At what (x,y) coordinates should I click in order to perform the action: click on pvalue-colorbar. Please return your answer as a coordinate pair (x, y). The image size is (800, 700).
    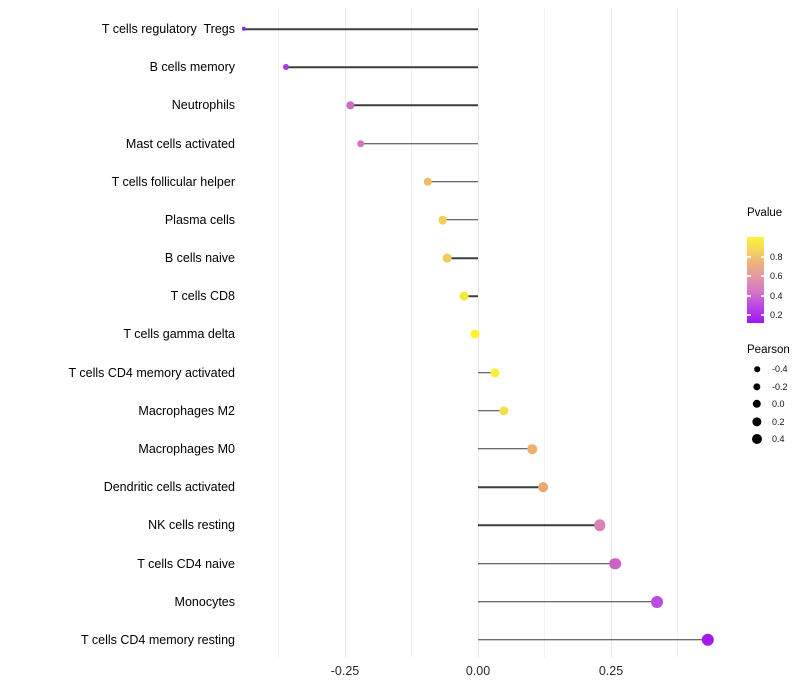
    Looking at the image, I should click on (755, 280).